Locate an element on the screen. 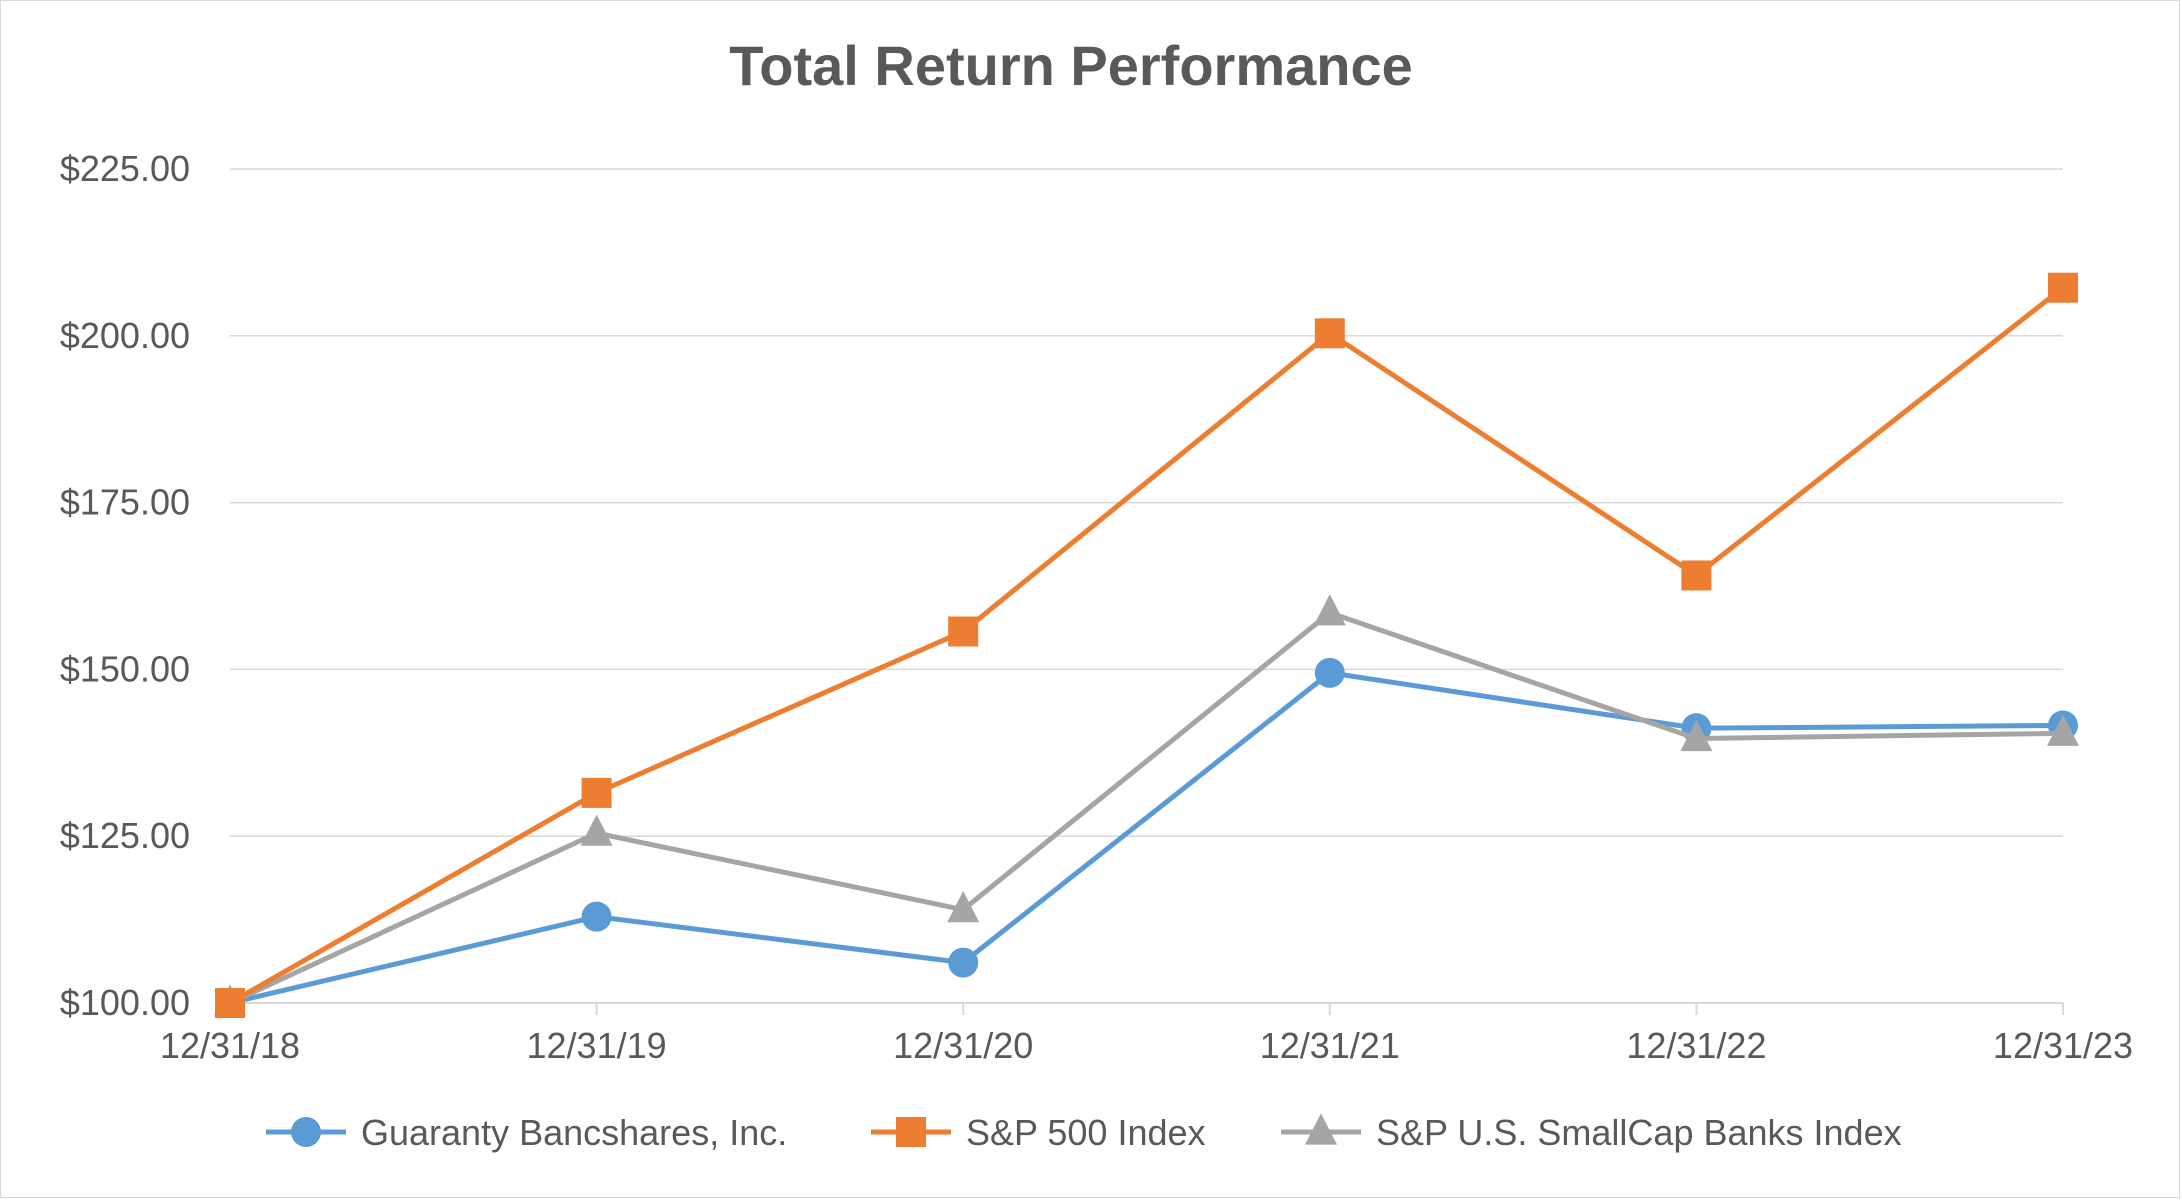  x-tick-label: 12/31/23 is located at coordinates (2063, 1045).